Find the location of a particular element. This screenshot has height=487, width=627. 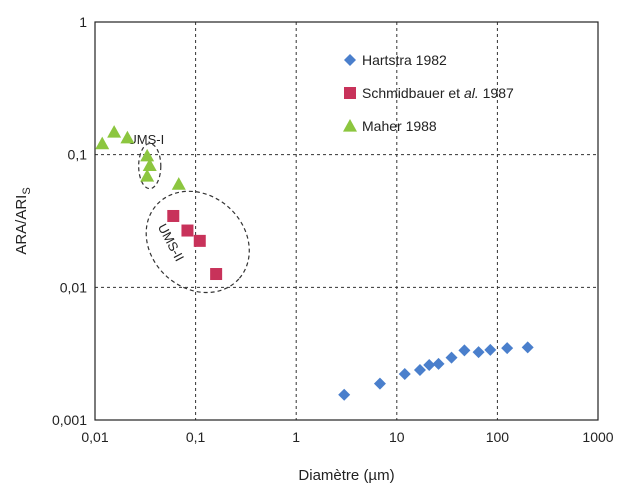

legend-label: Schmidbauer et al. 1987 is located at coordinates (438, 93).